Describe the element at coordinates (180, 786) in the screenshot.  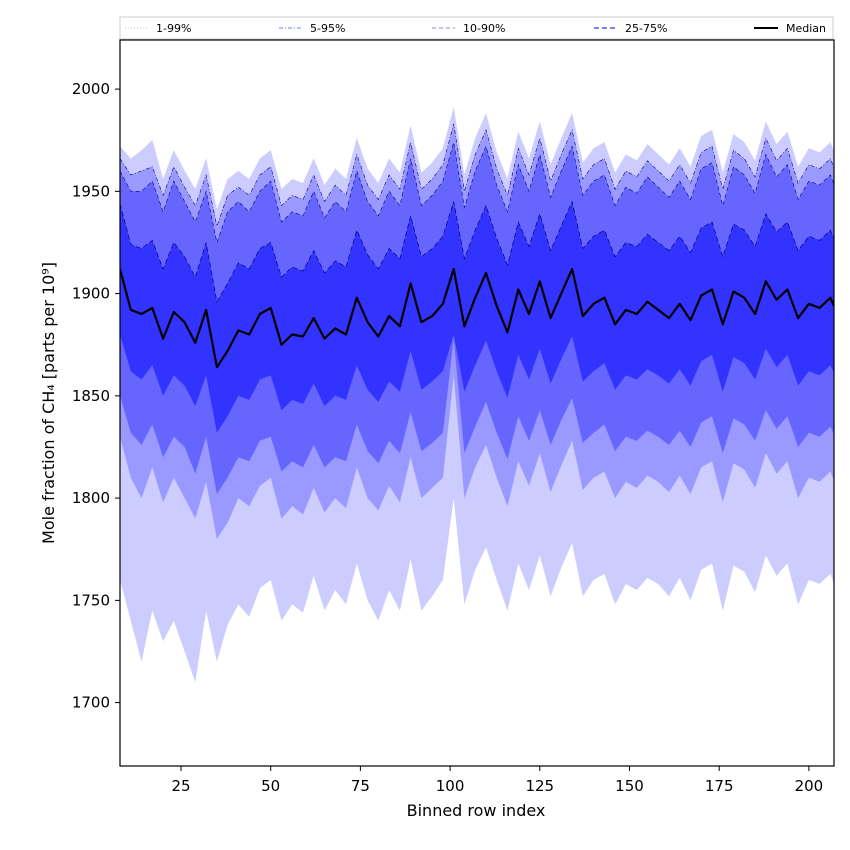
I see `x-tick-label: 25` at that location.